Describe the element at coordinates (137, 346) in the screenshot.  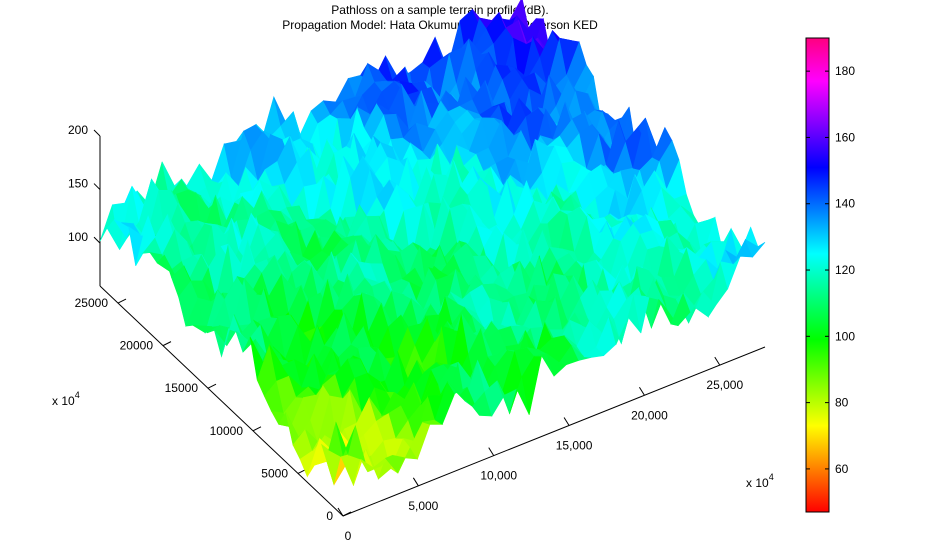
I see `y-tick-label: 20000` at that location.